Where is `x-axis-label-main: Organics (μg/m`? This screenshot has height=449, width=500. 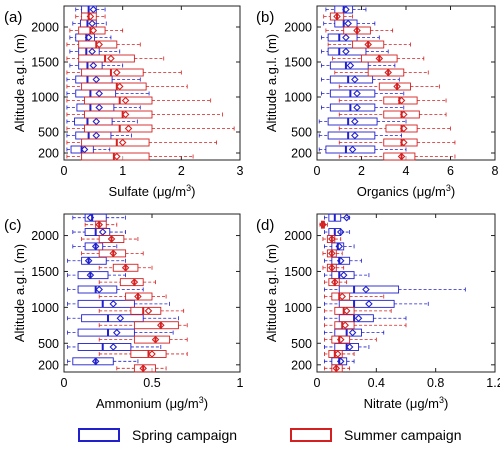
x-axis-label-main: Organics (μg/m is located at coordinates (401, 191).